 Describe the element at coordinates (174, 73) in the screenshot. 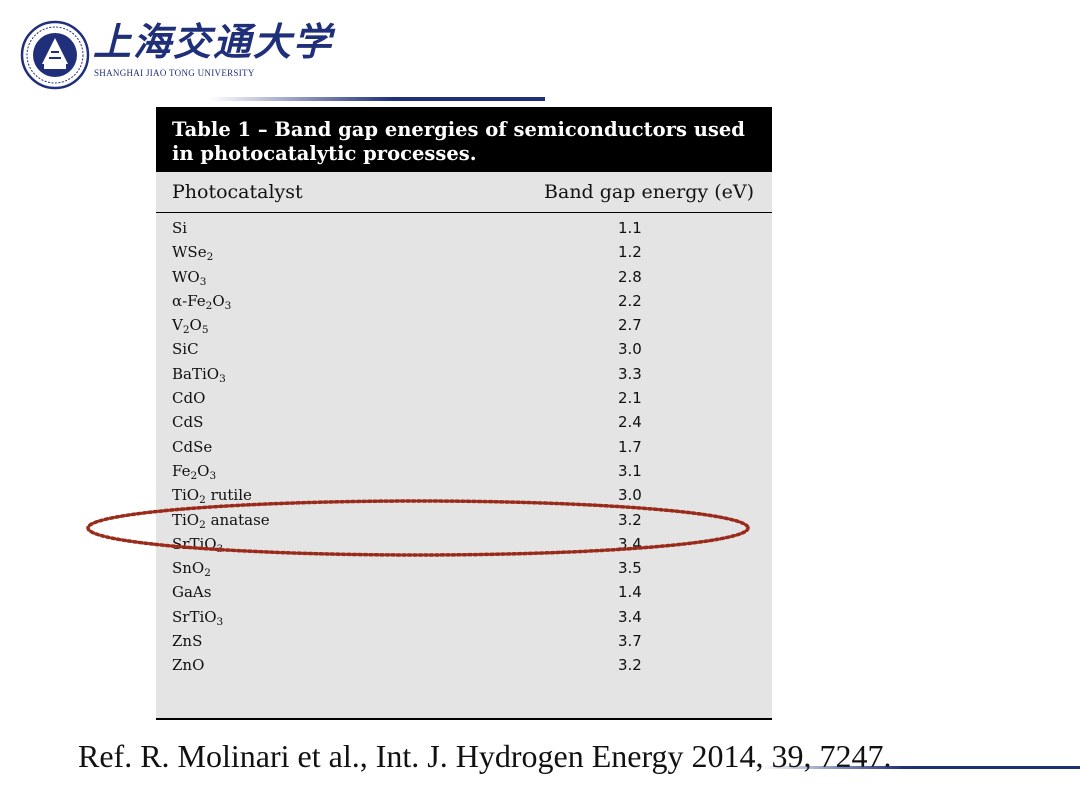

I see `university-name-english: Shanghai Jiao Tong University` at that location.